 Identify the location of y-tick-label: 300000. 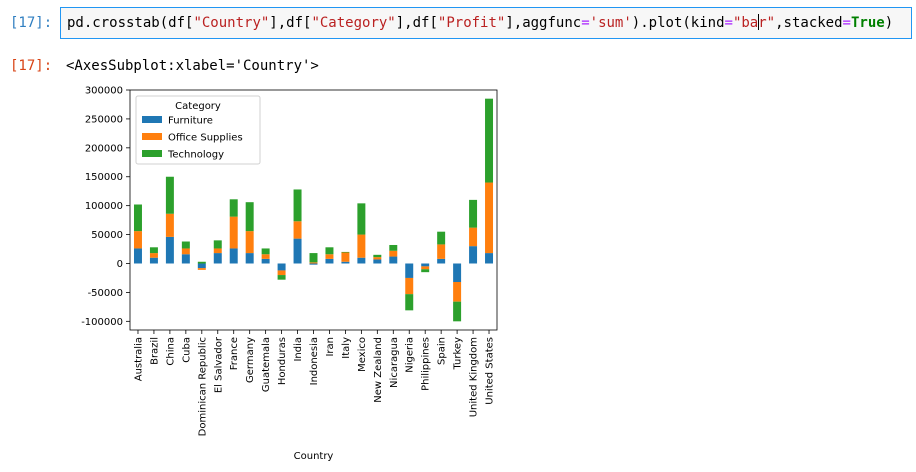
(104, 91).